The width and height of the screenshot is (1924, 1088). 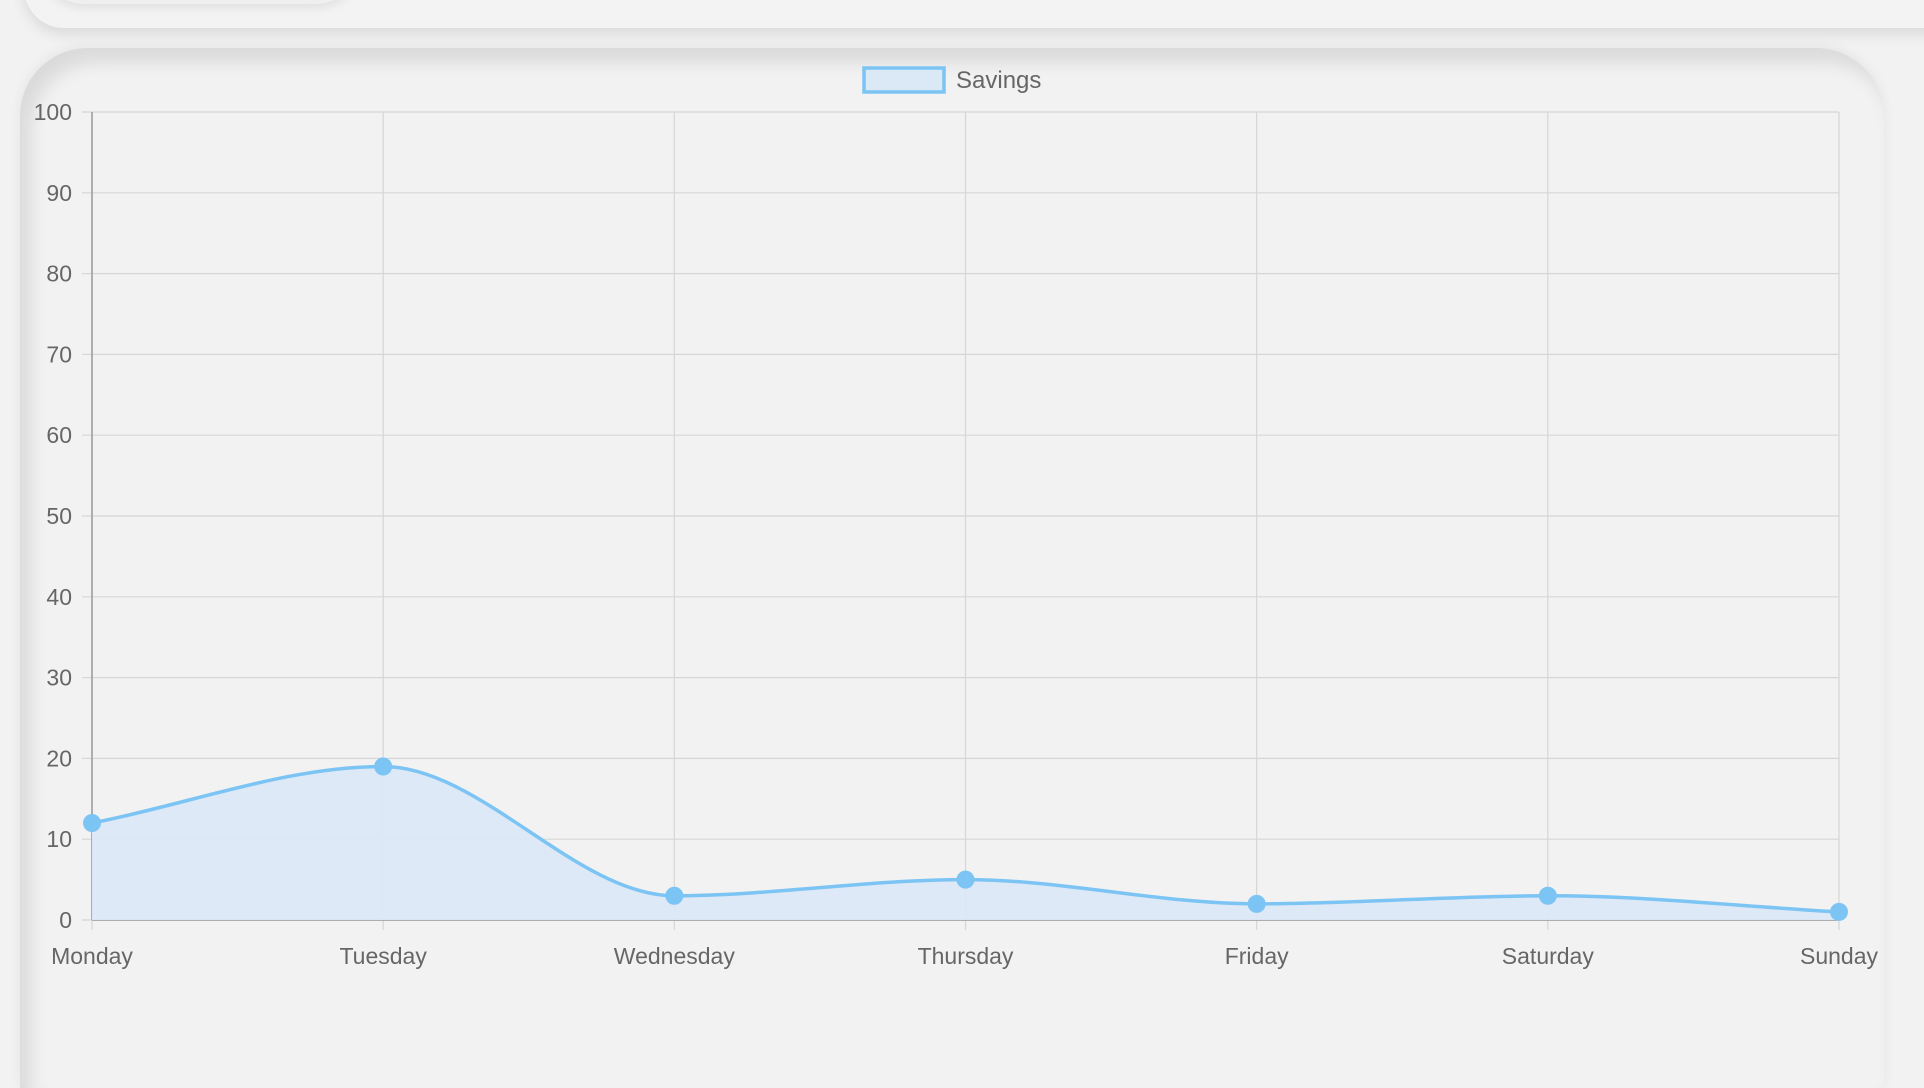 What do you see at coordinates (59, 758) in the screenshot?
I see `y-tick-label-20: 20` at bounding box center [59, 758].